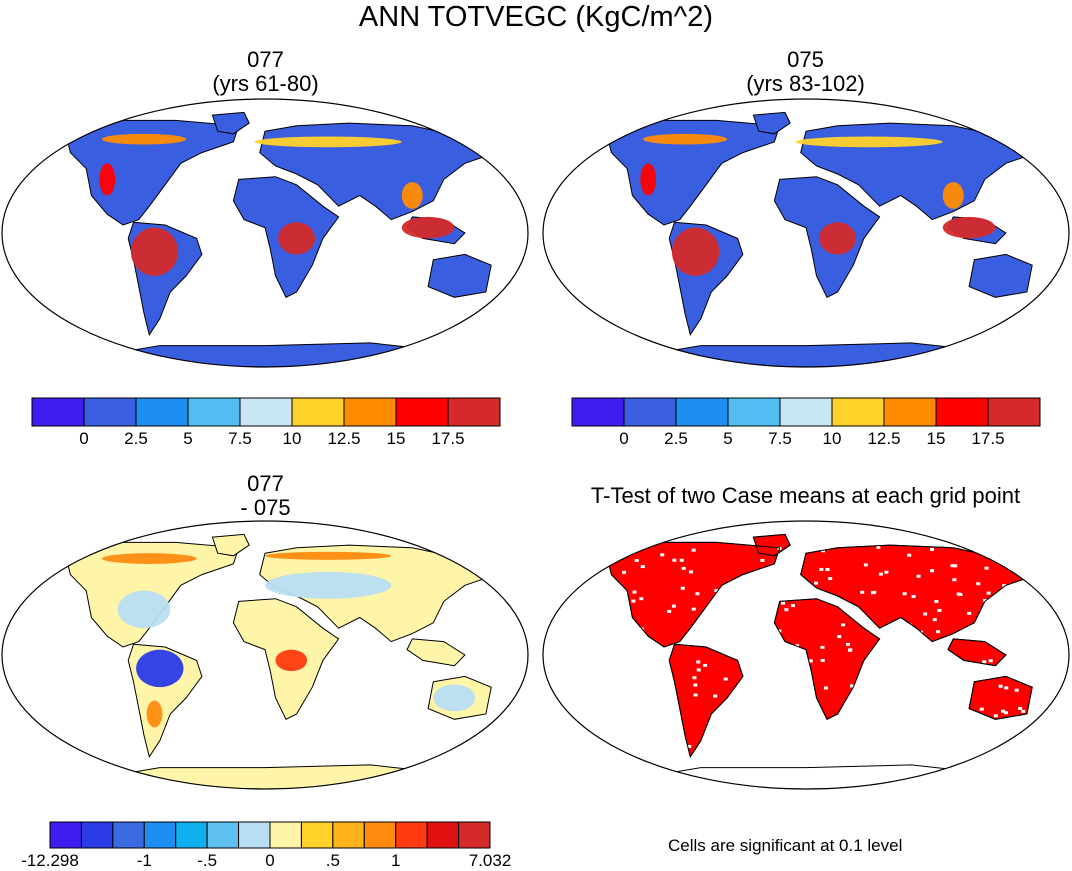  What do you see at coordinates (771, 545) in the screenshot?
I see `coastline-greenland` at bounding box center [771, 545].